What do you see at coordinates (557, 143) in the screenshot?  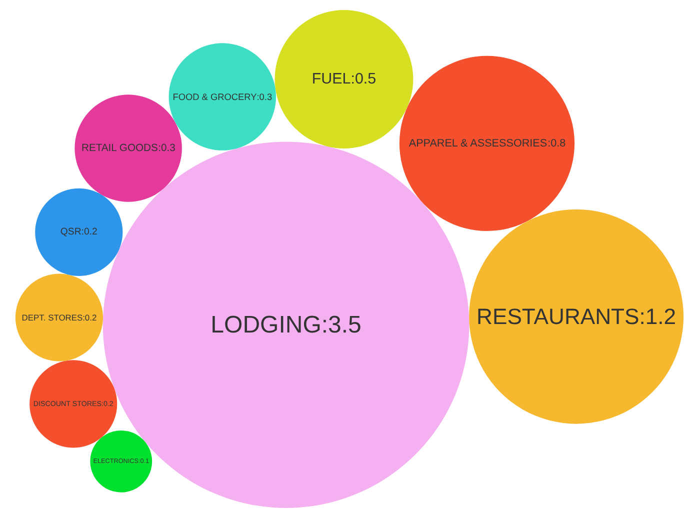 I see `data-label: :0.8` at bounding box center [557, 143].